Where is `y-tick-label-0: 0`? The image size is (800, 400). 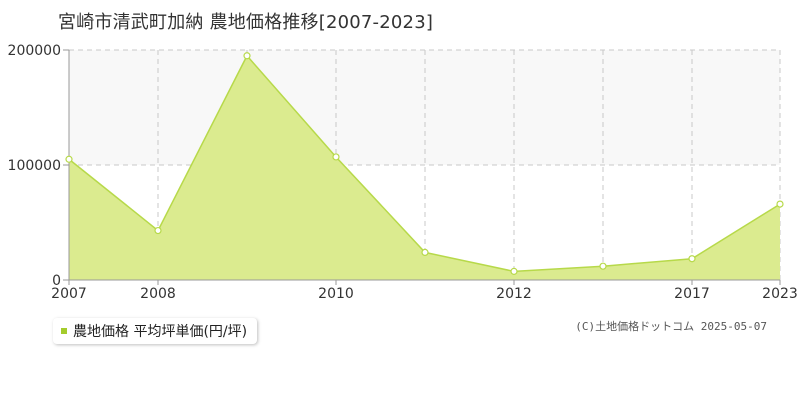 y-tick-label-0: 0 is located at coordinates (56, 281).